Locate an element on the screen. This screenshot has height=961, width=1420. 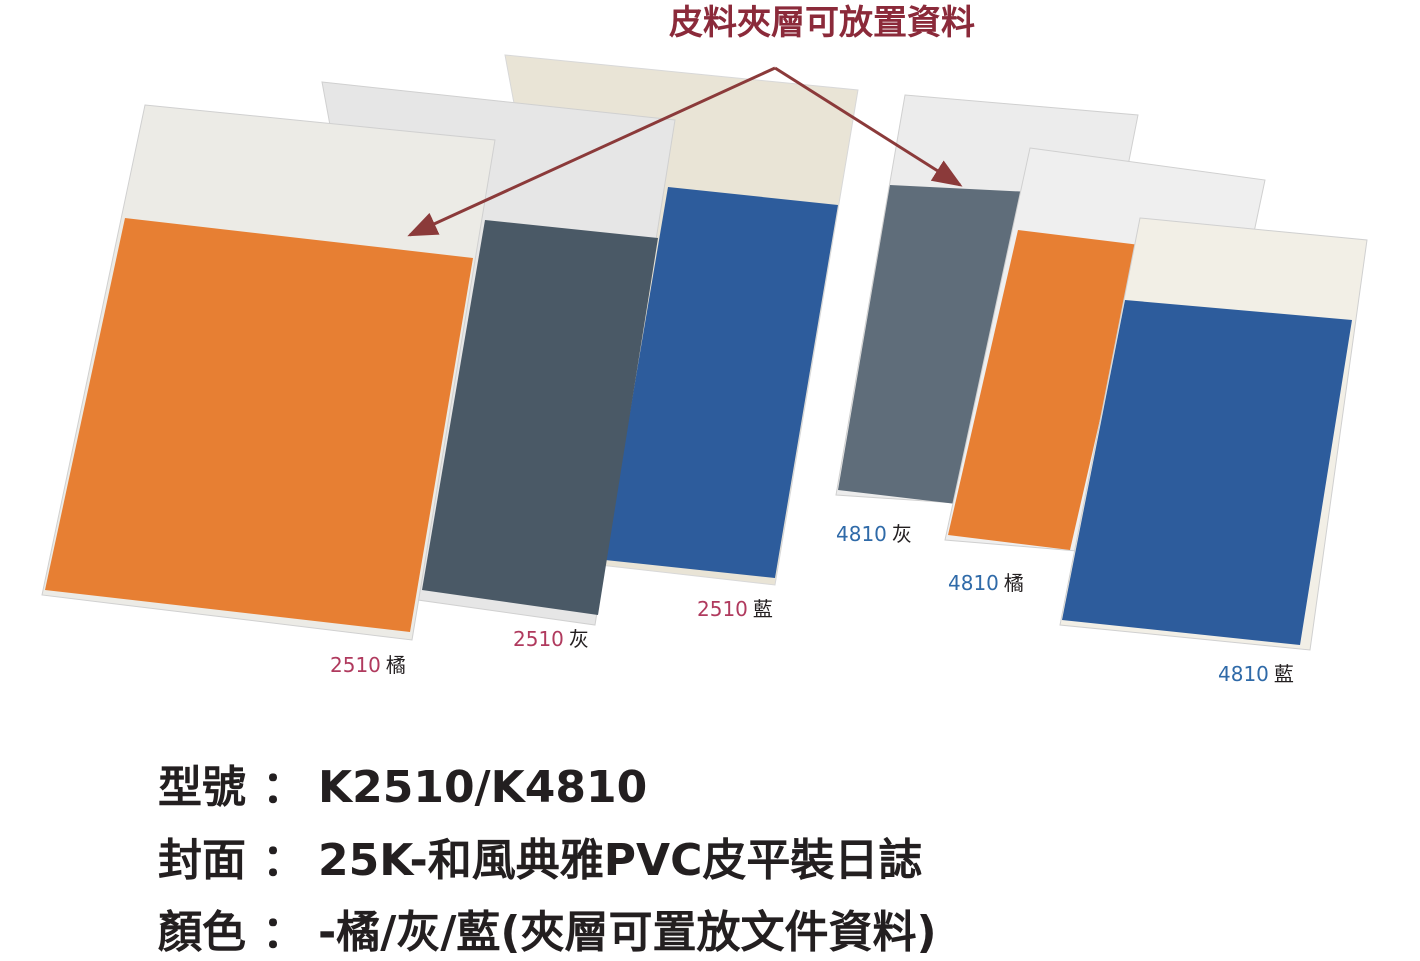
product-label: 4810 藍 is located at coordinates (1256, 674).